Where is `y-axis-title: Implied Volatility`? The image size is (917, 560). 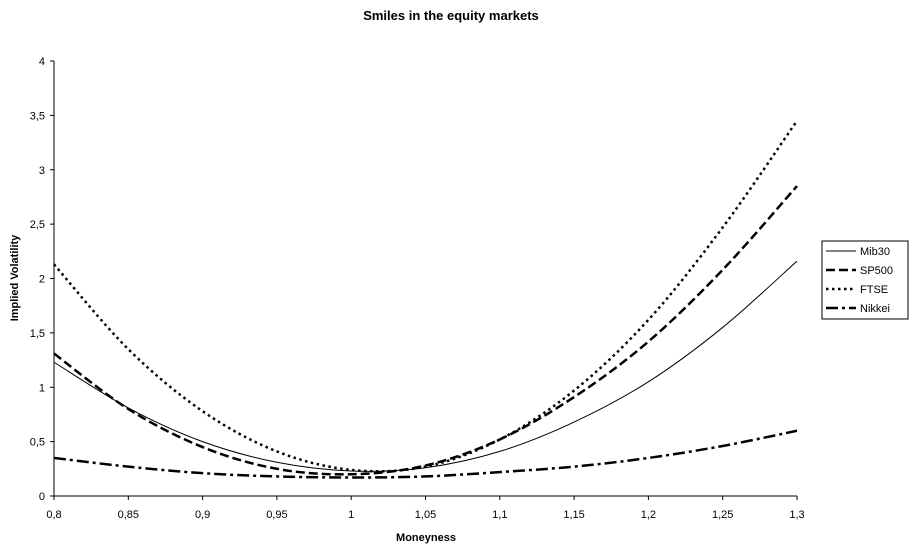
y-axis-title: Implied Volatility is located at coordinates (15, 277).